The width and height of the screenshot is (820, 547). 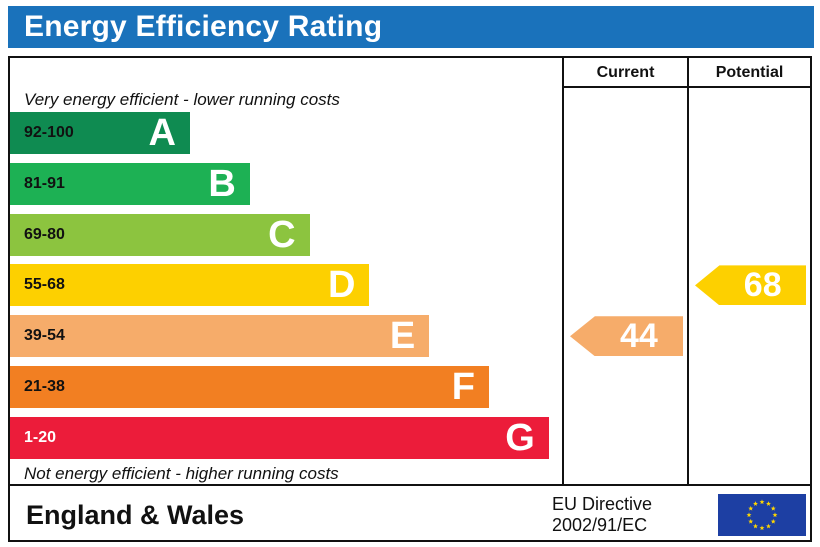 What do you see at coordinates (563, 271) in the screenshot?
I see `divider-current` at bounding box center [563, 271].